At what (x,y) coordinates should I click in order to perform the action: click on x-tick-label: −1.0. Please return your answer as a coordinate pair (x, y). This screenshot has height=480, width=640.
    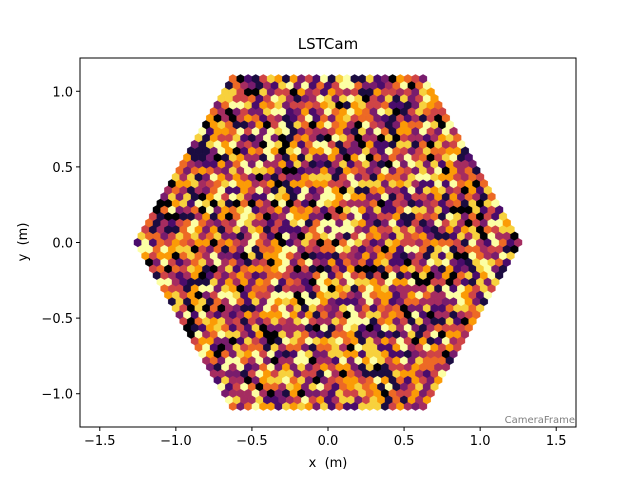
    Looking at the image, I should click on (176, 441).